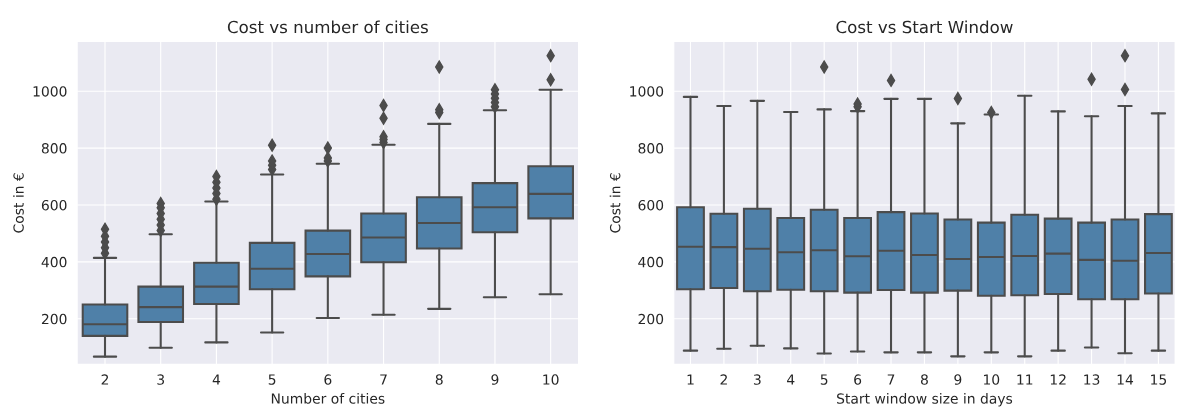 The width and height of the screenshot is (1187, 414). I want to click on x-axis-title: Number of cities, so click(328, 398).